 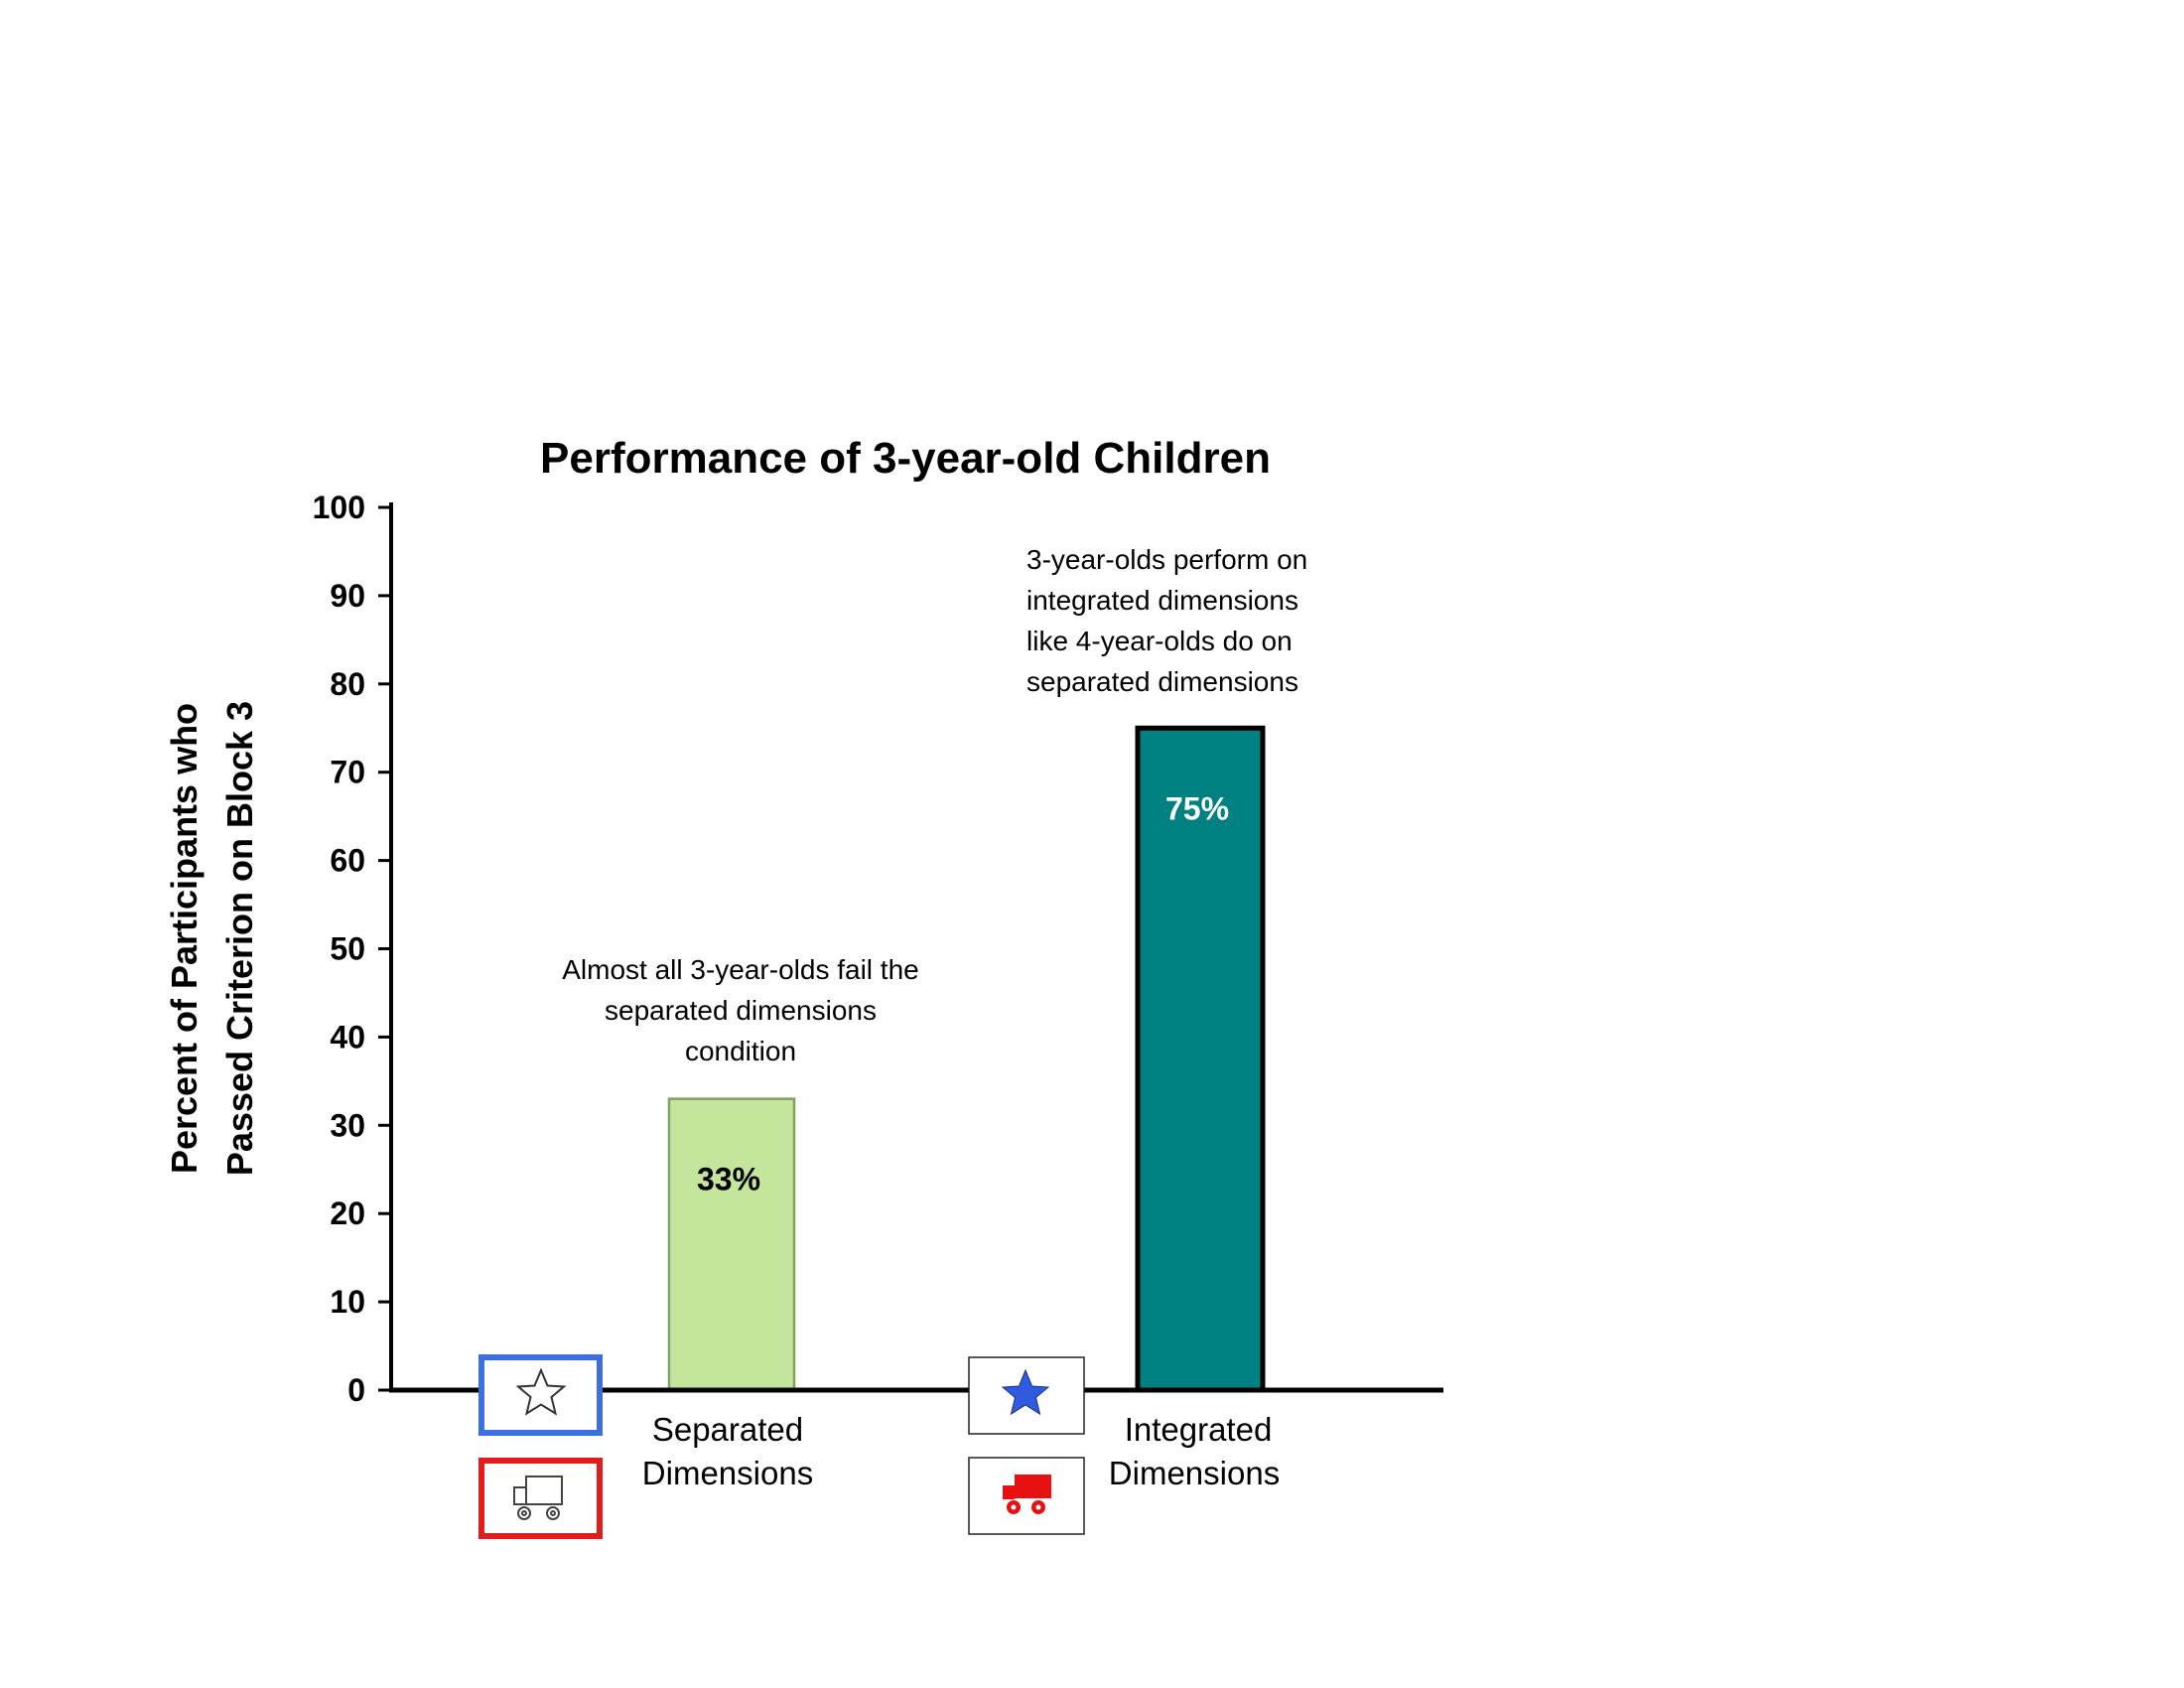 What do you see at coordinates (740, 969) in the screenshot?
I see `annotation-separated-line-1: Almost all 3-year-olds fail the` at bounding box center [740, 969].